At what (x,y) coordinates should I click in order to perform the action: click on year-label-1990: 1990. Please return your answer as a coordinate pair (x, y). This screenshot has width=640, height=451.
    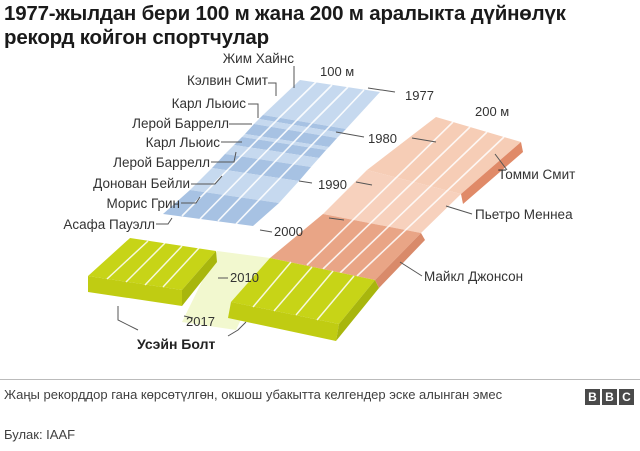
    Looking at the image, I should click on (332, 184).